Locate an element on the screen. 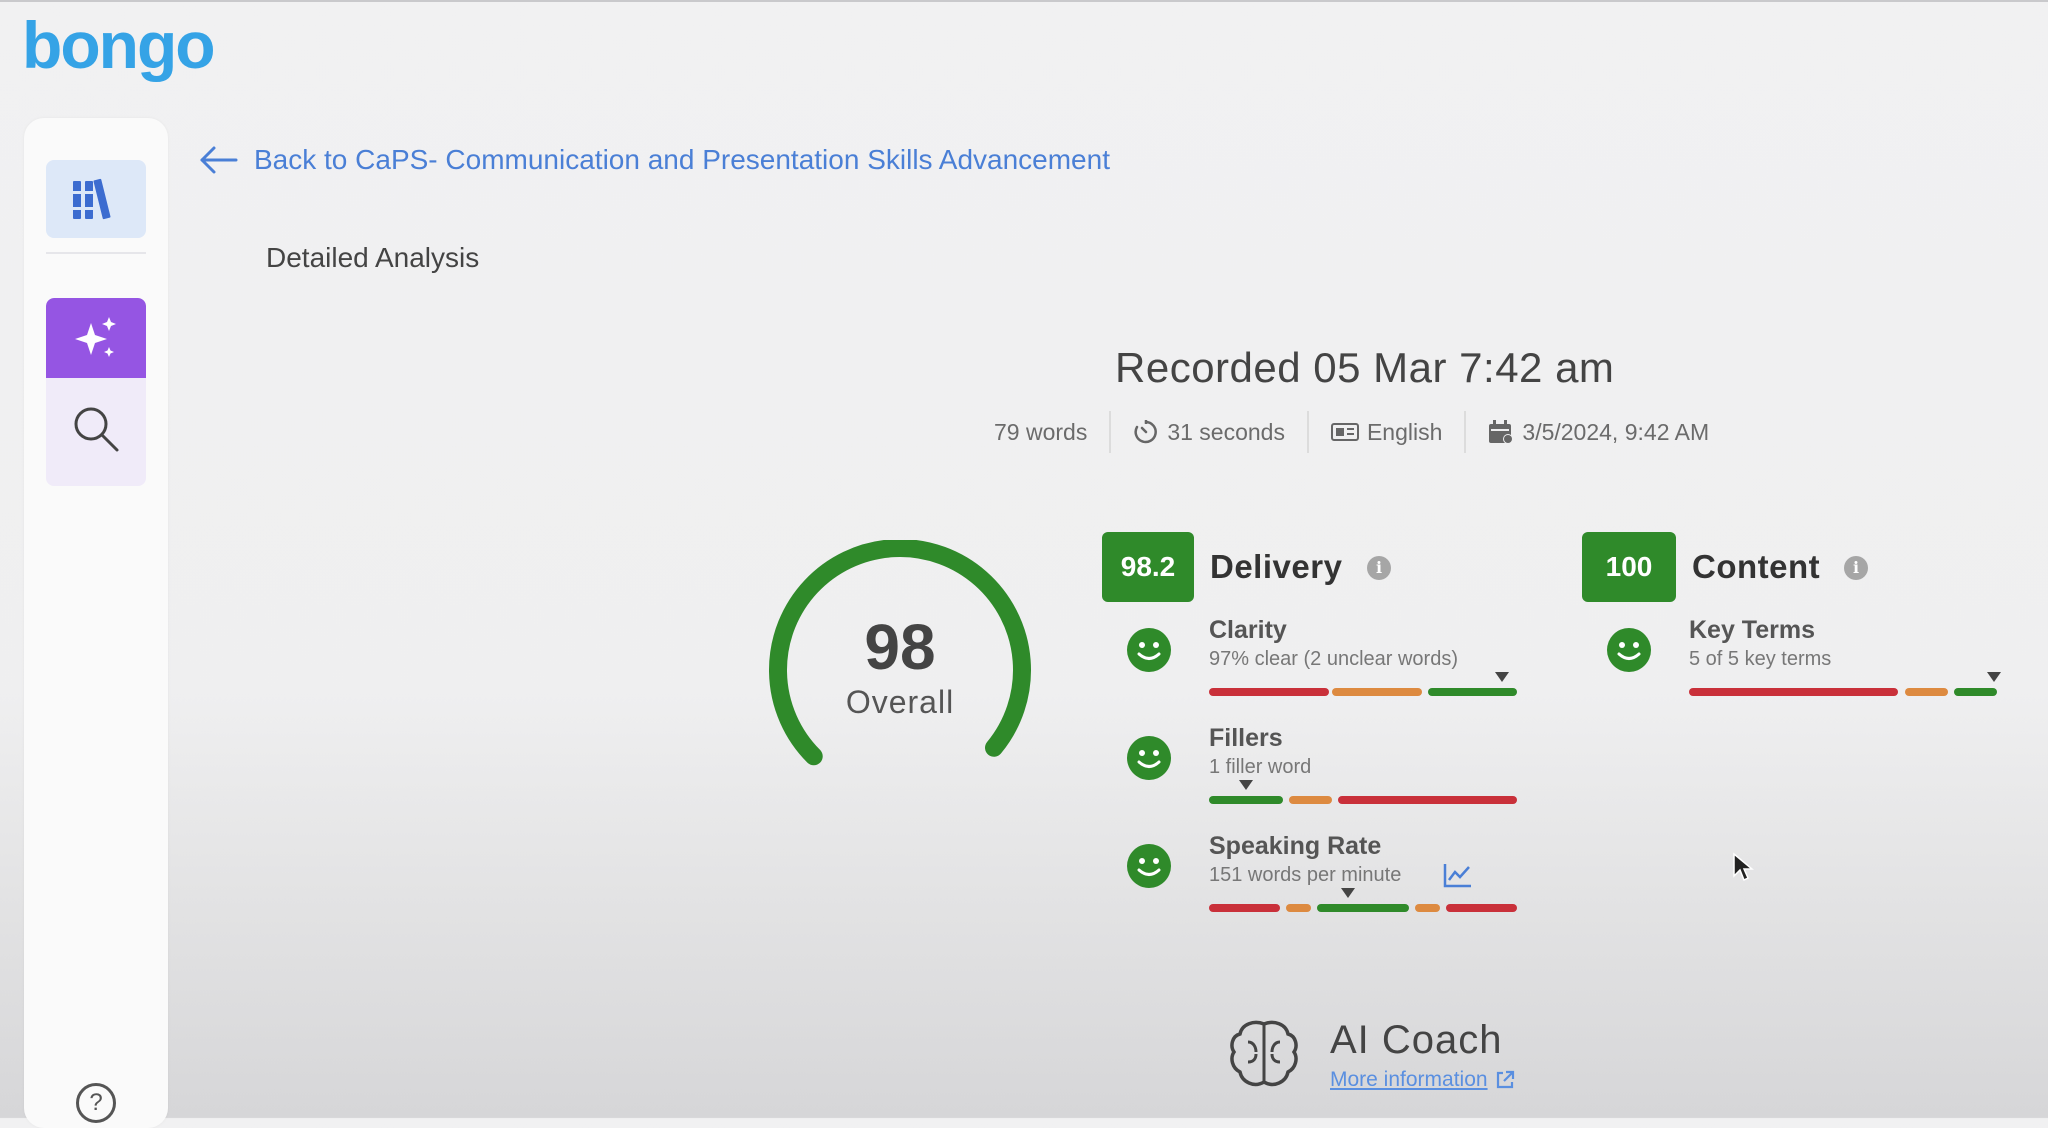 Image resolution: width=2048 pixels, height=1128 pixels. language: English is located at coordinates (1404, 431).